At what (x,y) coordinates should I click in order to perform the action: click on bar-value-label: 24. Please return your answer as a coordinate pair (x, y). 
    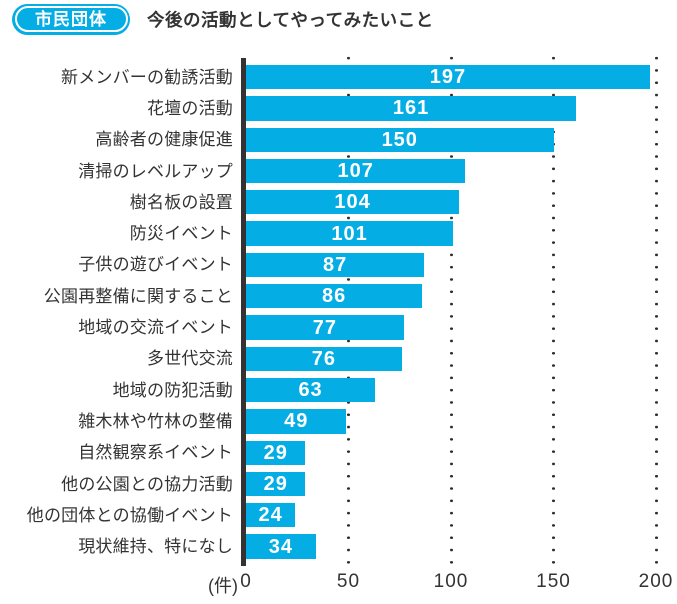
    Looking at the image, I should click on (270, 515).